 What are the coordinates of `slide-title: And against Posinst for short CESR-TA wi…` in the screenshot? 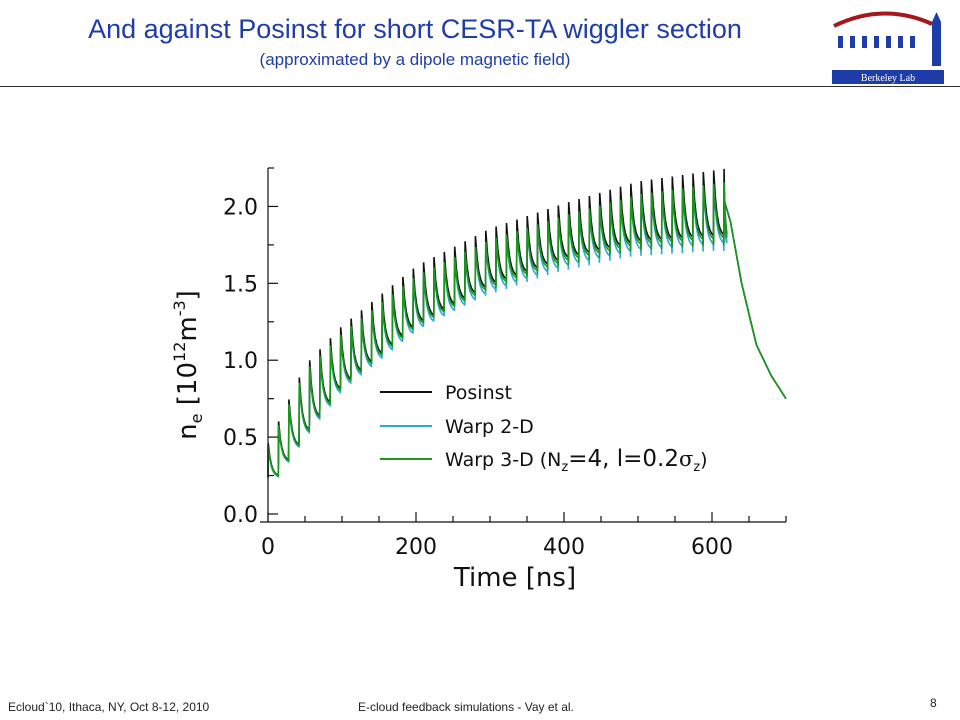 It's located at (415, 29).